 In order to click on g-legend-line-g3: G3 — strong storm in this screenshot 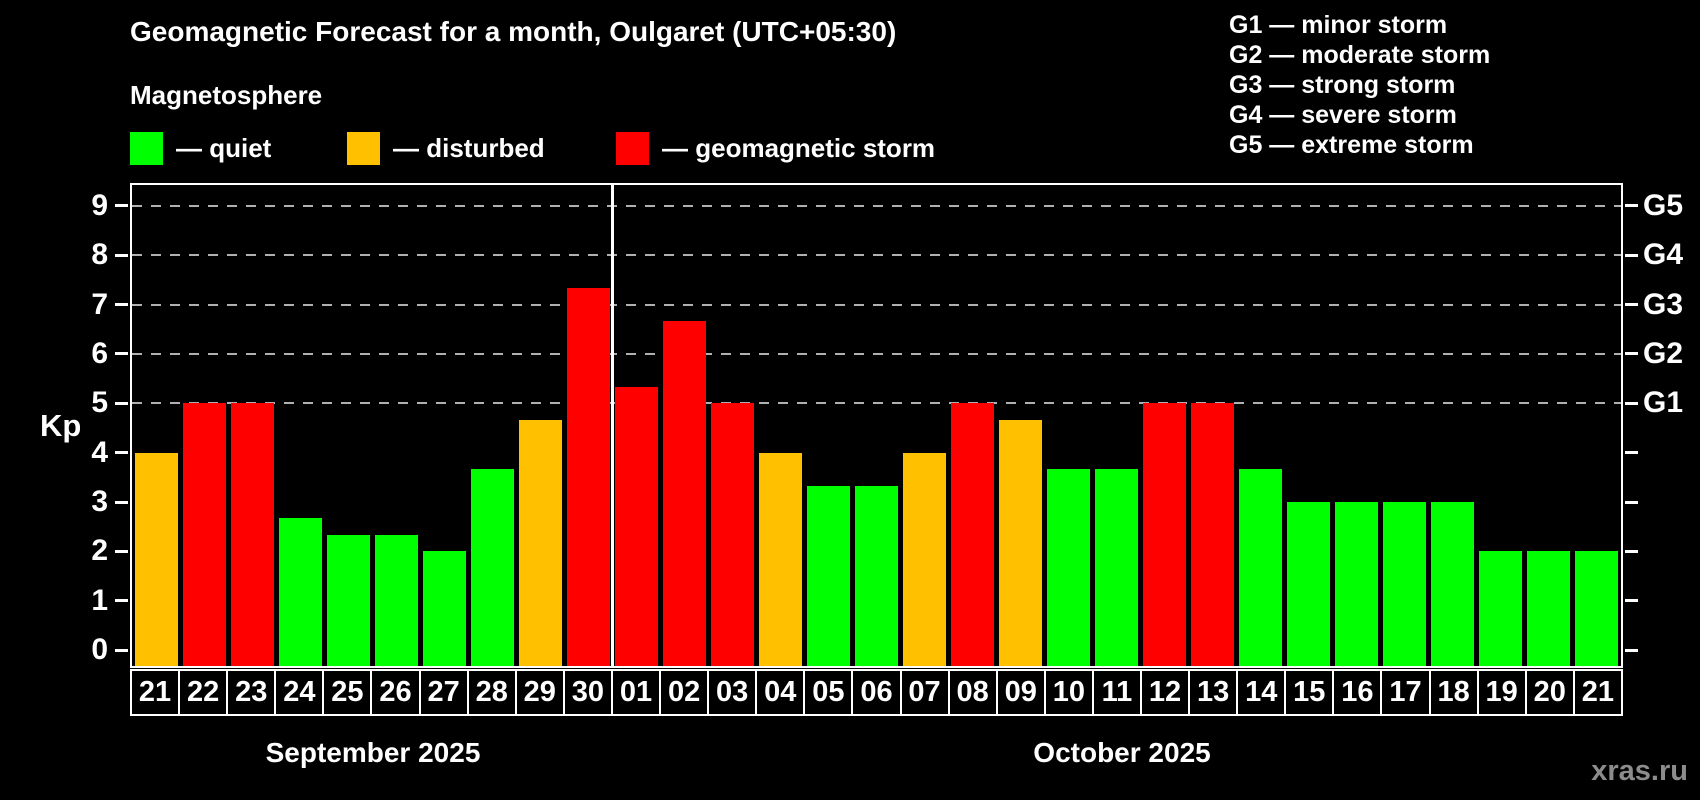, I will do `click(1342, 85)`.